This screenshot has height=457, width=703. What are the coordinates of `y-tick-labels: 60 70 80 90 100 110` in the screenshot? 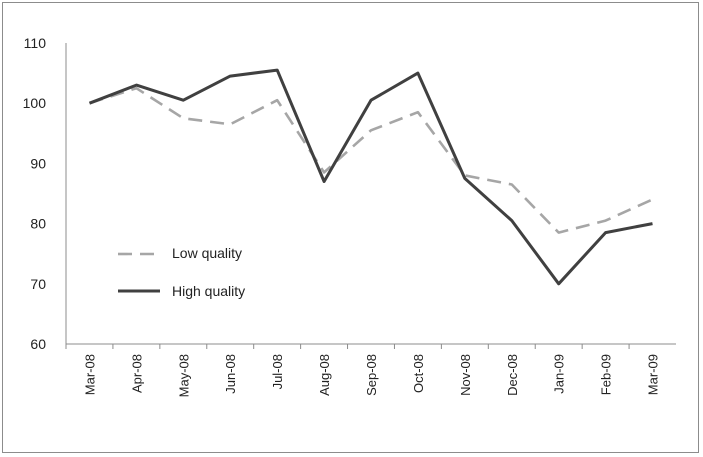 It's located at (35, 193).